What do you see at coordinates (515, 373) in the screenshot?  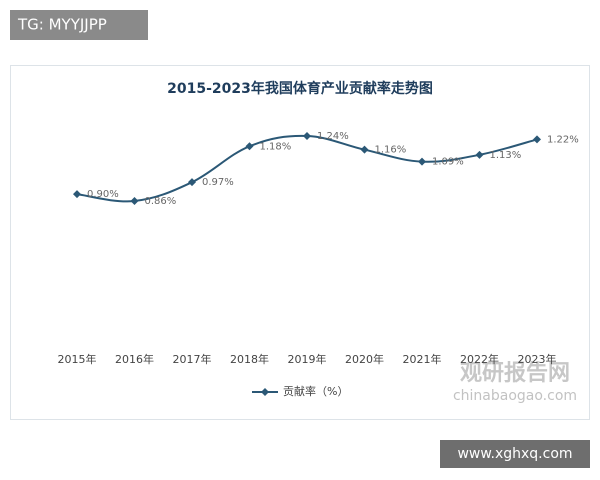 I see `watermark-name: 观研报告网` at bounding box center [515, 373].